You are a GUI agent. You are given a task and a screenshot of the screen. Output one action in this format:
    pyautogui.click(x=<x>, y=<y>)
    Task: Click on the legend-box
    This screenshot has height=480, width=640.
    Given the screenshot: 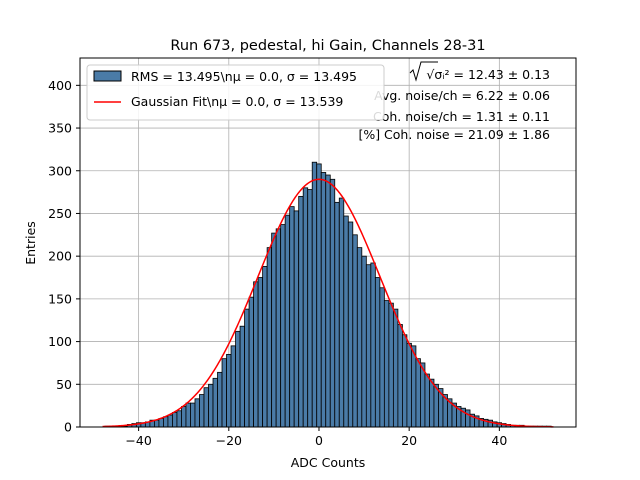 What is the action you would take?
    pyautogui.click(x=235, y=92)
    